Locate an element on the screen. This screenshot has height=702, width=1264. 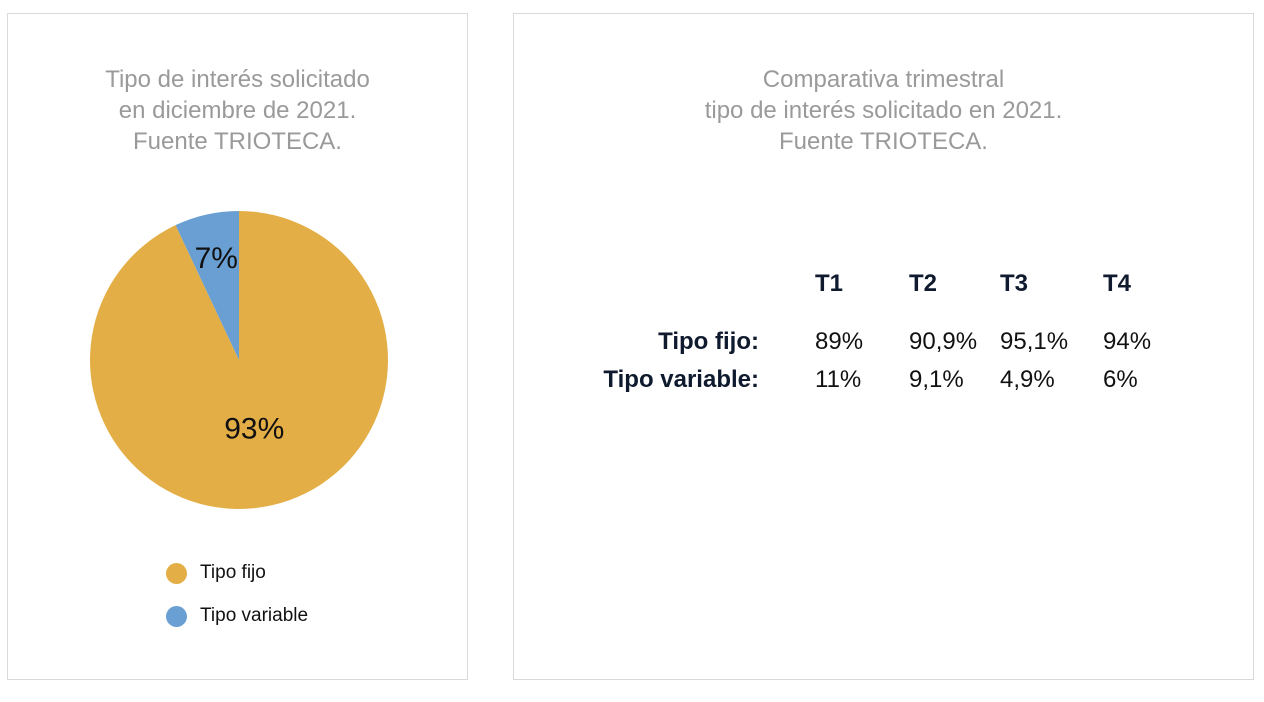
column-header-t1: T1 is located at coordinates (829, 283).